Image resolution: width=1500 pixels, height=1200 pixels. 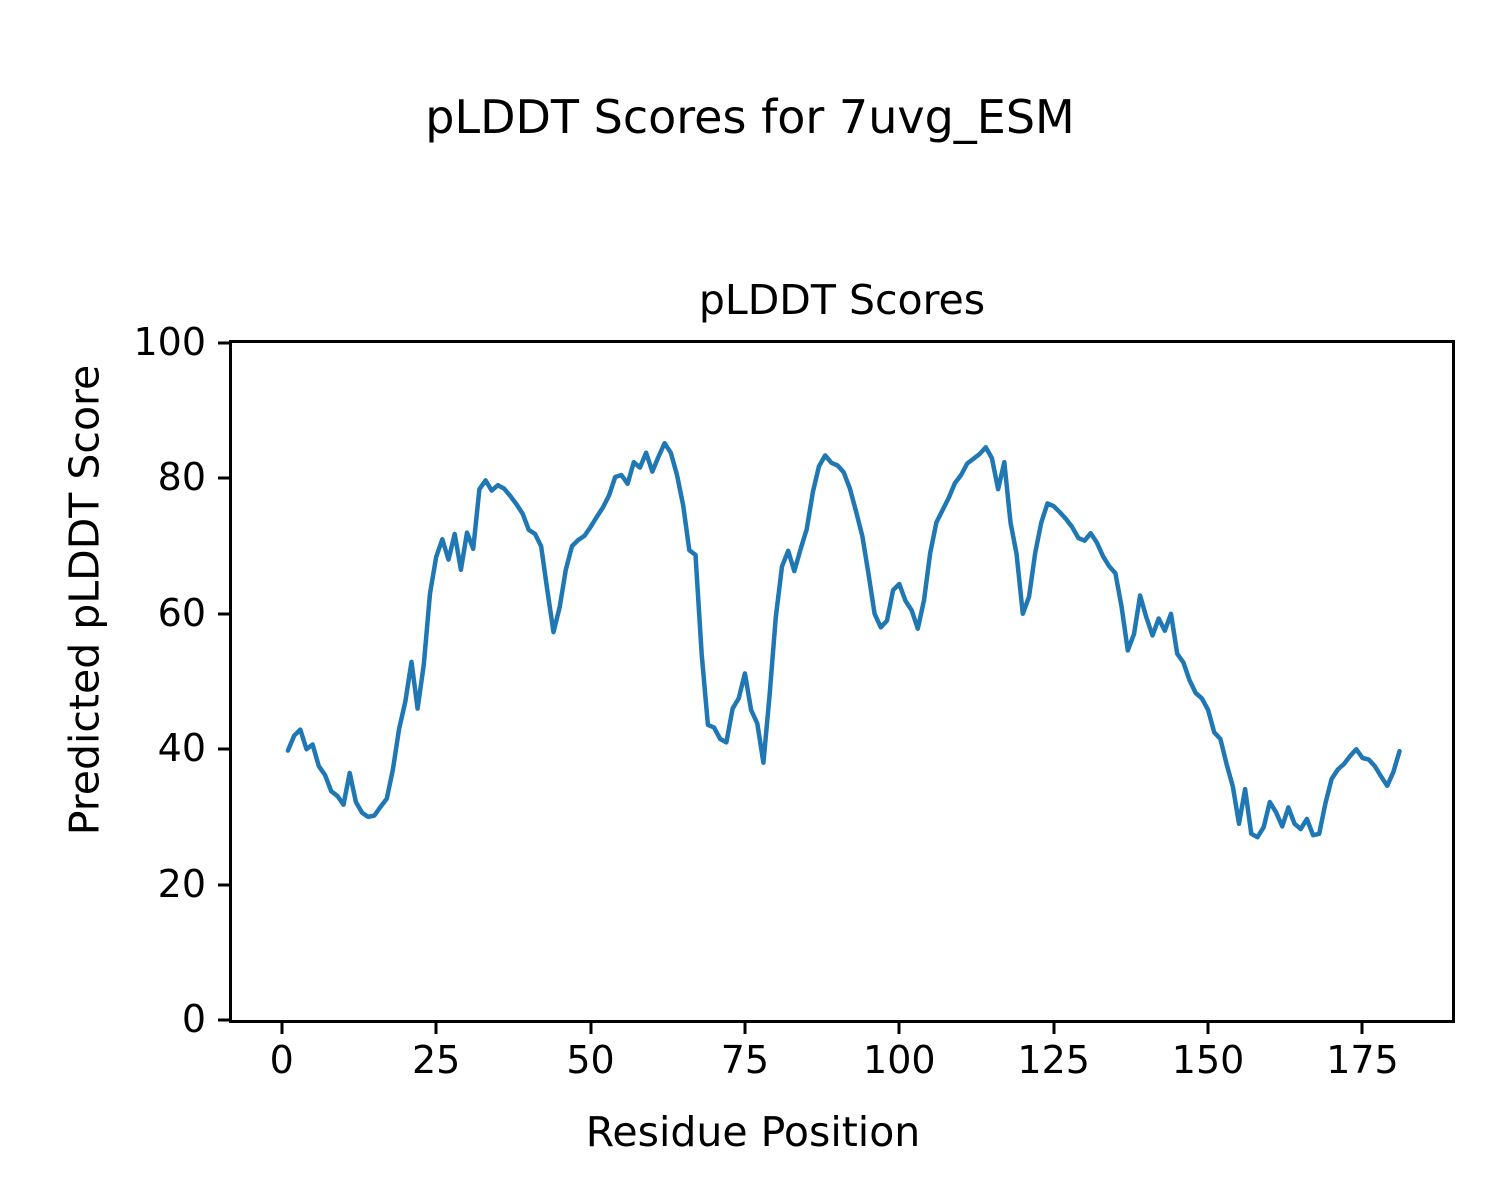 What do you see at coordinates (899, 1060) in the screenshot?
I see `x-tick-label: 100` at bounding box center [899, 1060].